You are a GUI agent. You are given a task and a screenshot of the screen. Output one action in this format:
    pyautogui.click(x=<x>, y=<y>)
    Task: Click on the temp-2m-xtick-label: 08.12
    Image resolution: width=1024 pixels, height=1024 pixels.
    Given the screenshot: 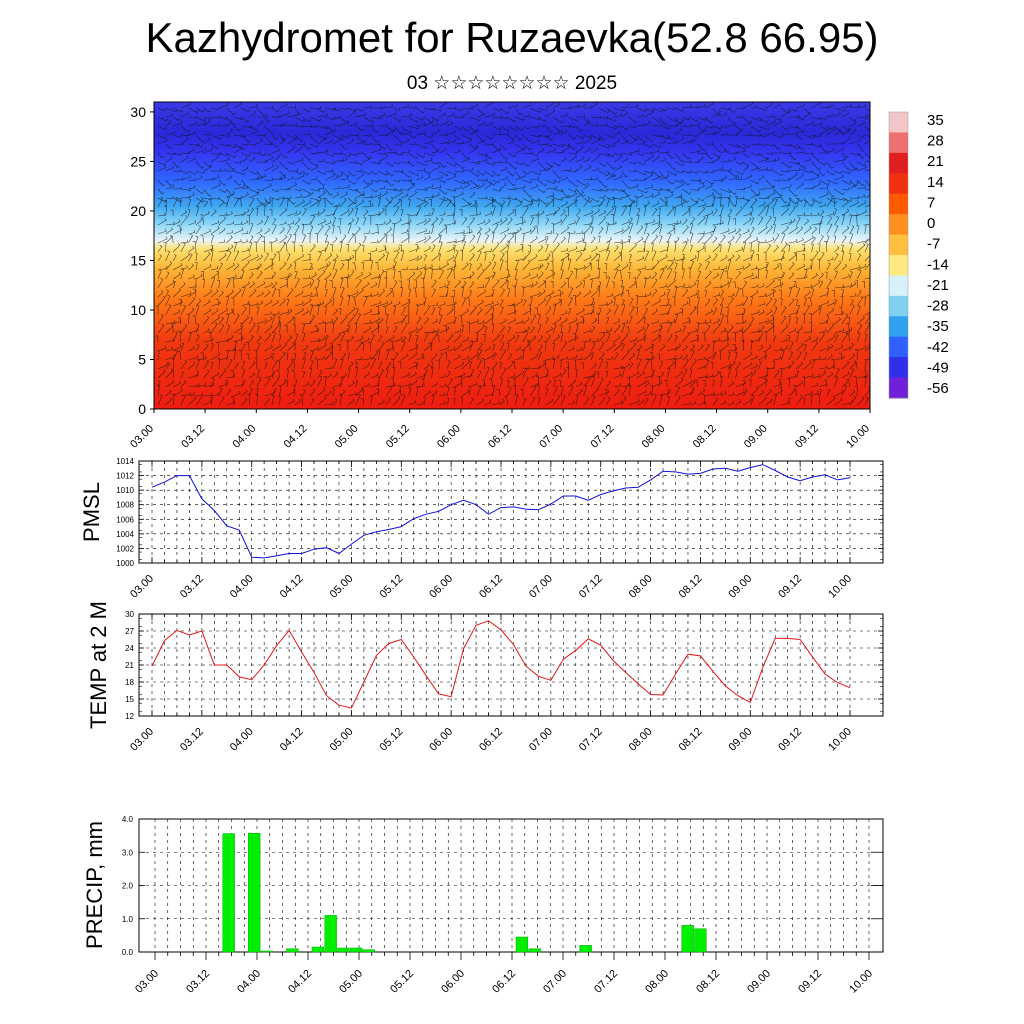 What is the action you would take?
    pyautogui.click(x=691, y=740)
    